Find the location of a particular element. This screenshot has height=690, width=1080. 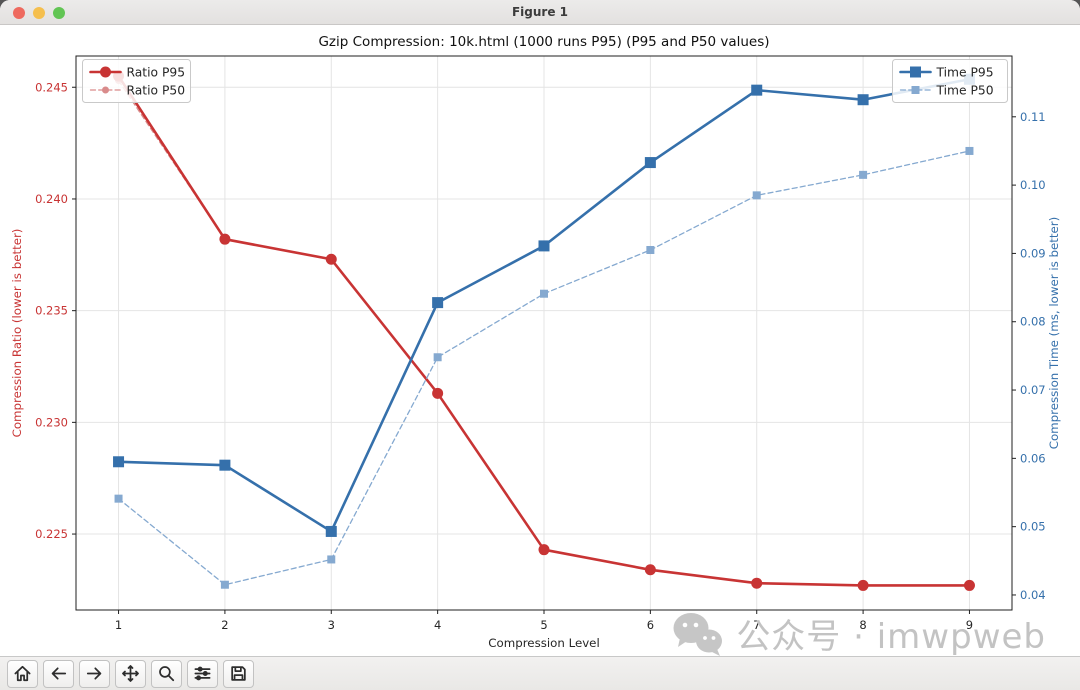

svg-text: 3 is located at coordinates (331, 625).